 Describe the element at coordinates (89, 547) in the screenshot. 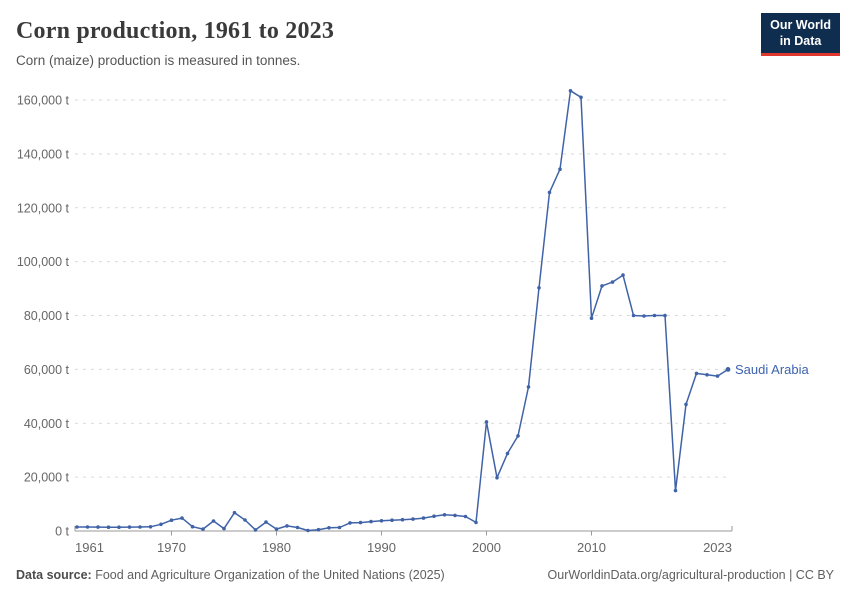

I see `x-axis-label: 1961` at that location.